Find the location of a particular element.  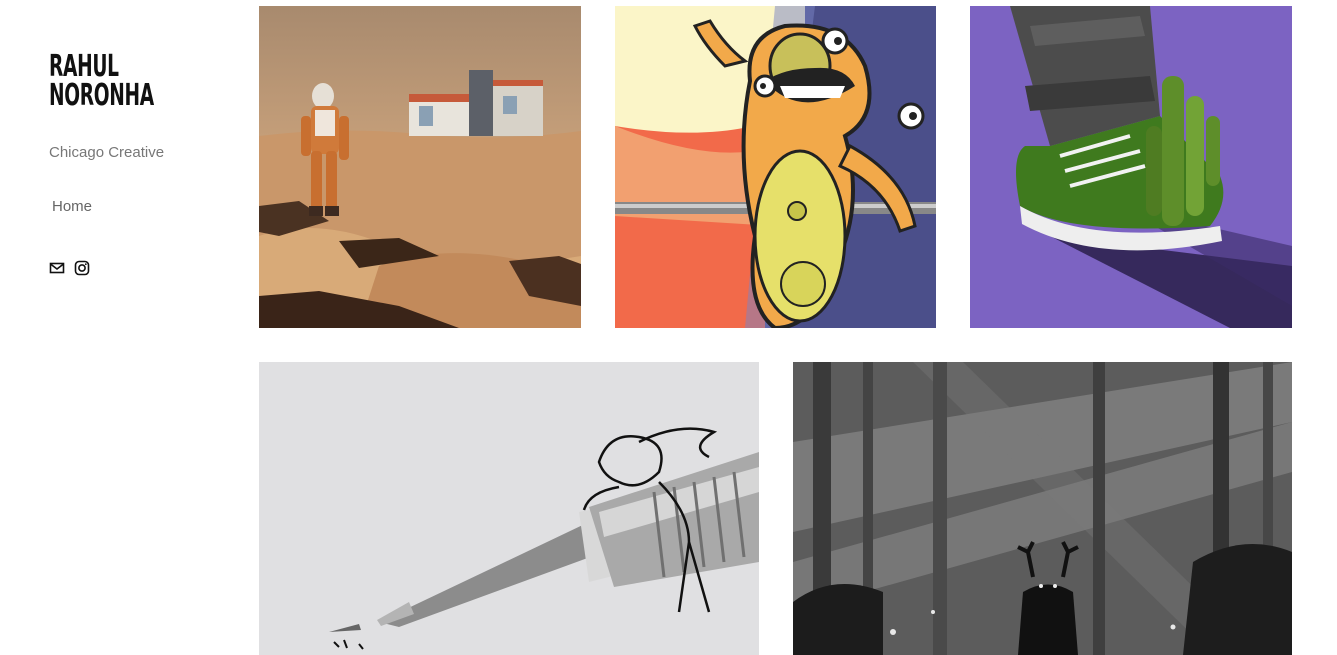

nav-home-link: Home is located at coordinates (72, 206).